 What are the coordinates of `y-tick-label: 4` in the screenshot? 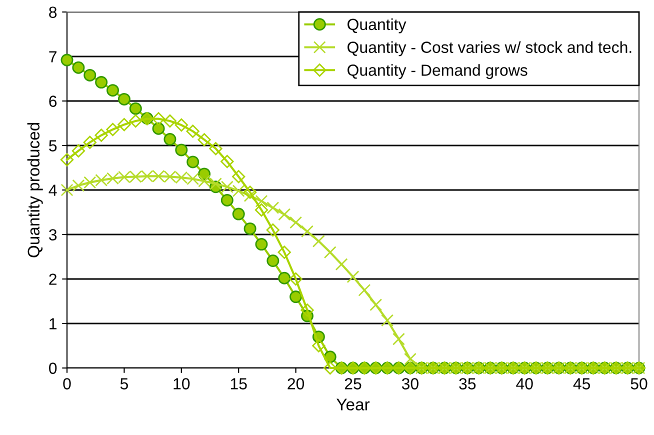 It's located at (52, 190).